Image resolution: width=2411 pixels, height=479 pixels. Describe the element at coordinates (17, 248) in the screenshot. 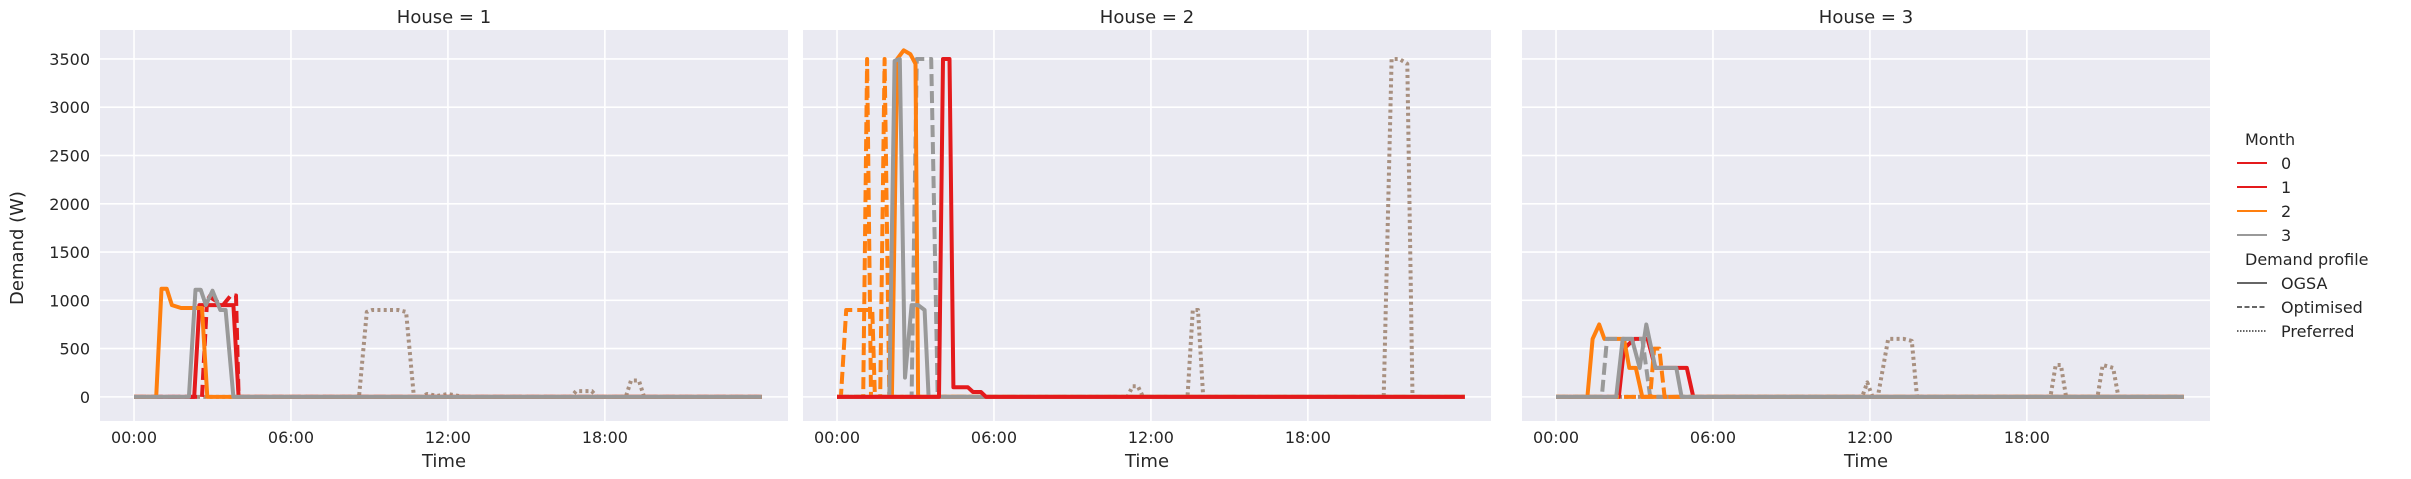

I see `y-axis-label: Demand (W)` at that location.